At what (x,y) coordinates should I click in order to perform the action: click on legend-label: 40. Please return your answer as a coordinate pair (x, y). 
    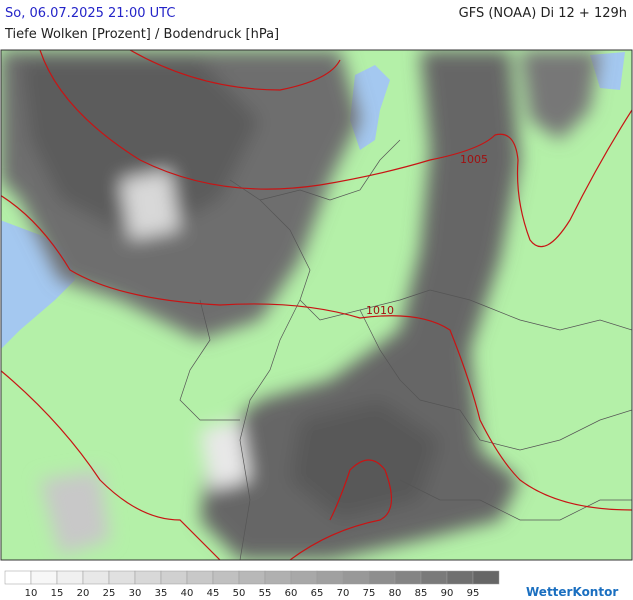
    Looking at the image, I should click on (187, 593).